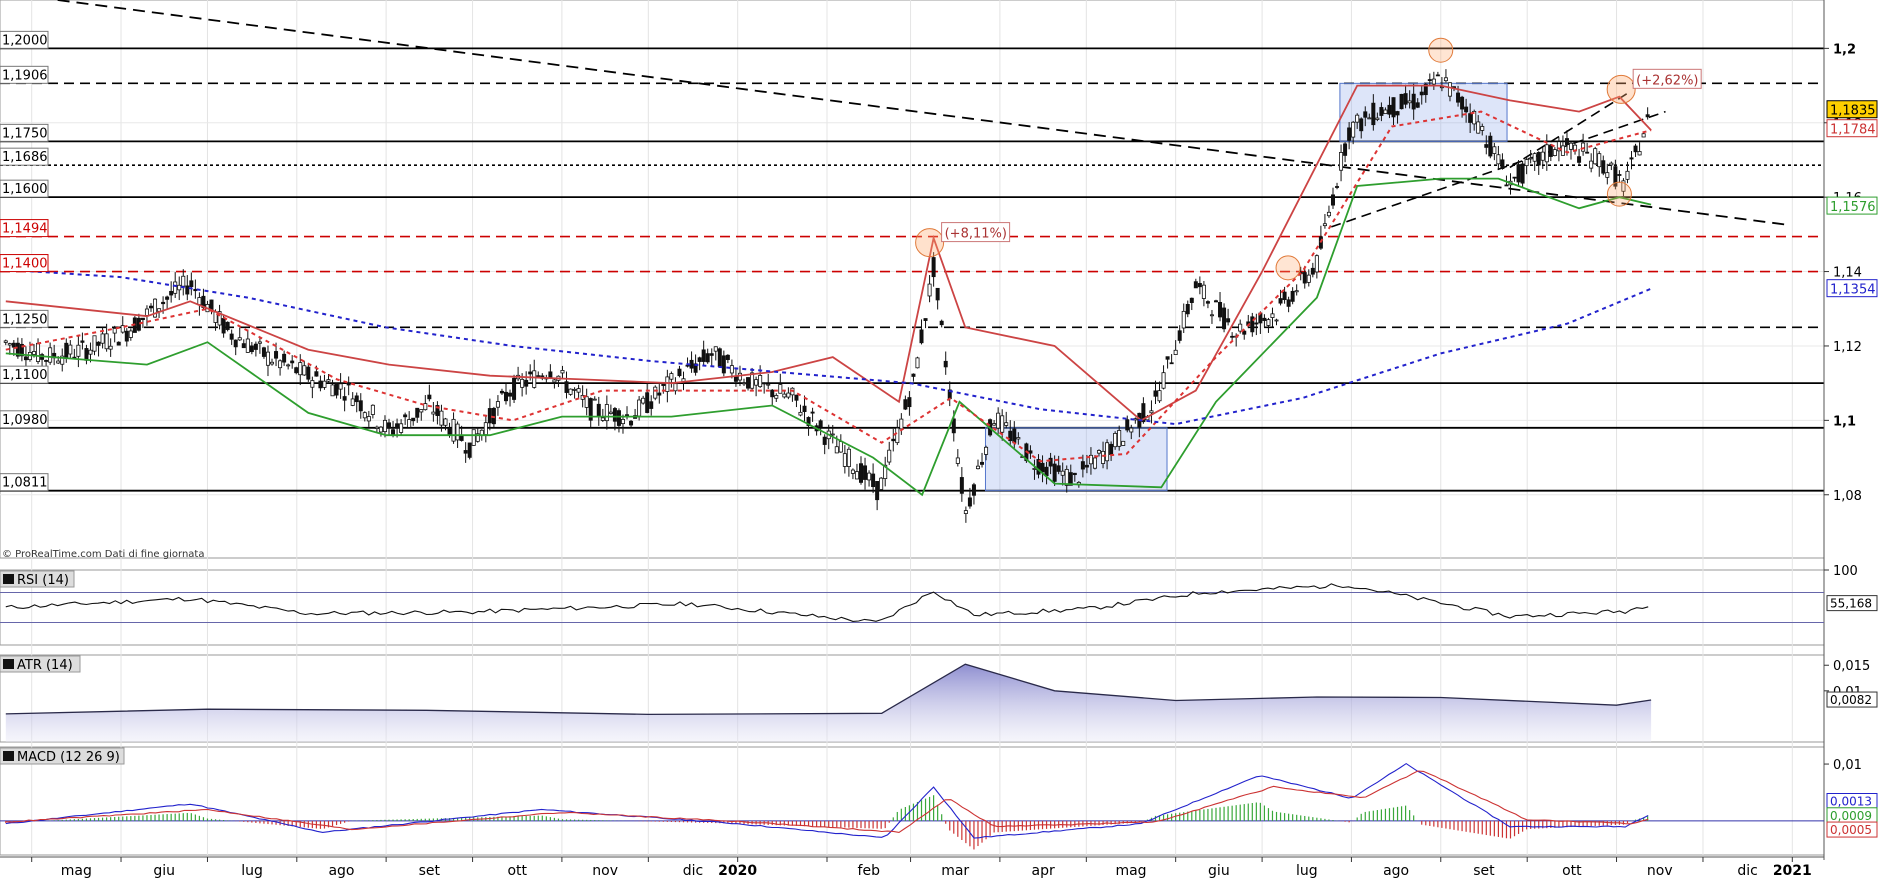 This screenshot has height=886, width=1878. What do you see at coordinates (1130, 871) in the screenshot?
I see `x-tick-label: mag` at bounding box center [1130, 871].